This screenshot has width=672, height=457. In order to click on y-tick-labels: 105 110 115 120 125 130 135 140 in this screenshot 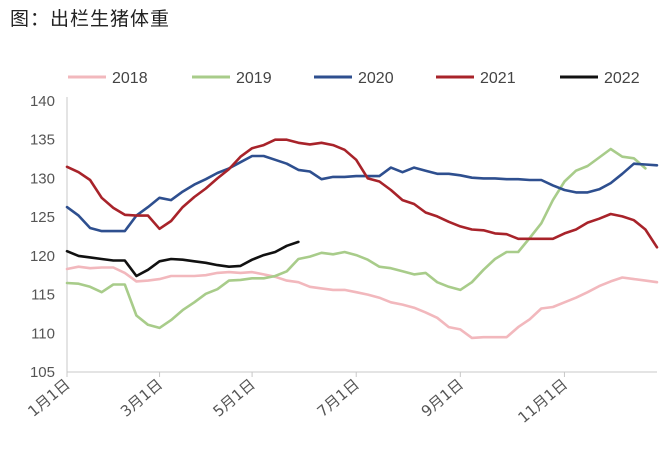, I will do `click(42, 237)`.